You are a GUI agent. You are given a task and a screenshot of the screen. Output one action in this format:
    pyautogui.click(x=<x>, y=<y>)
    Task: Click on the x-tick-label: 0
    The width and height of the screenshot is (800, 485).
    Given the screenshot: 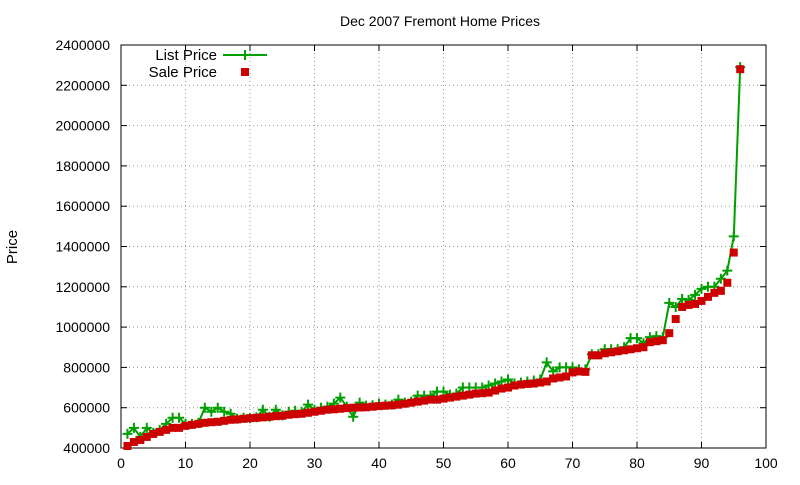 What is the action you would take?
    pyautogui.click(x=121, y=463)
    